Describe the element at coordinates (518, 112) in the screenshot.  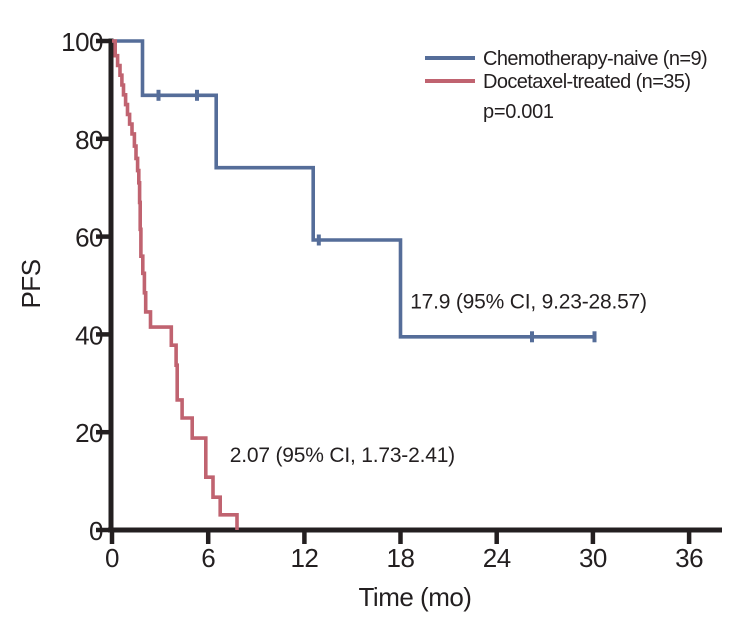
I see `p-value-label: p=0.001` at that location.